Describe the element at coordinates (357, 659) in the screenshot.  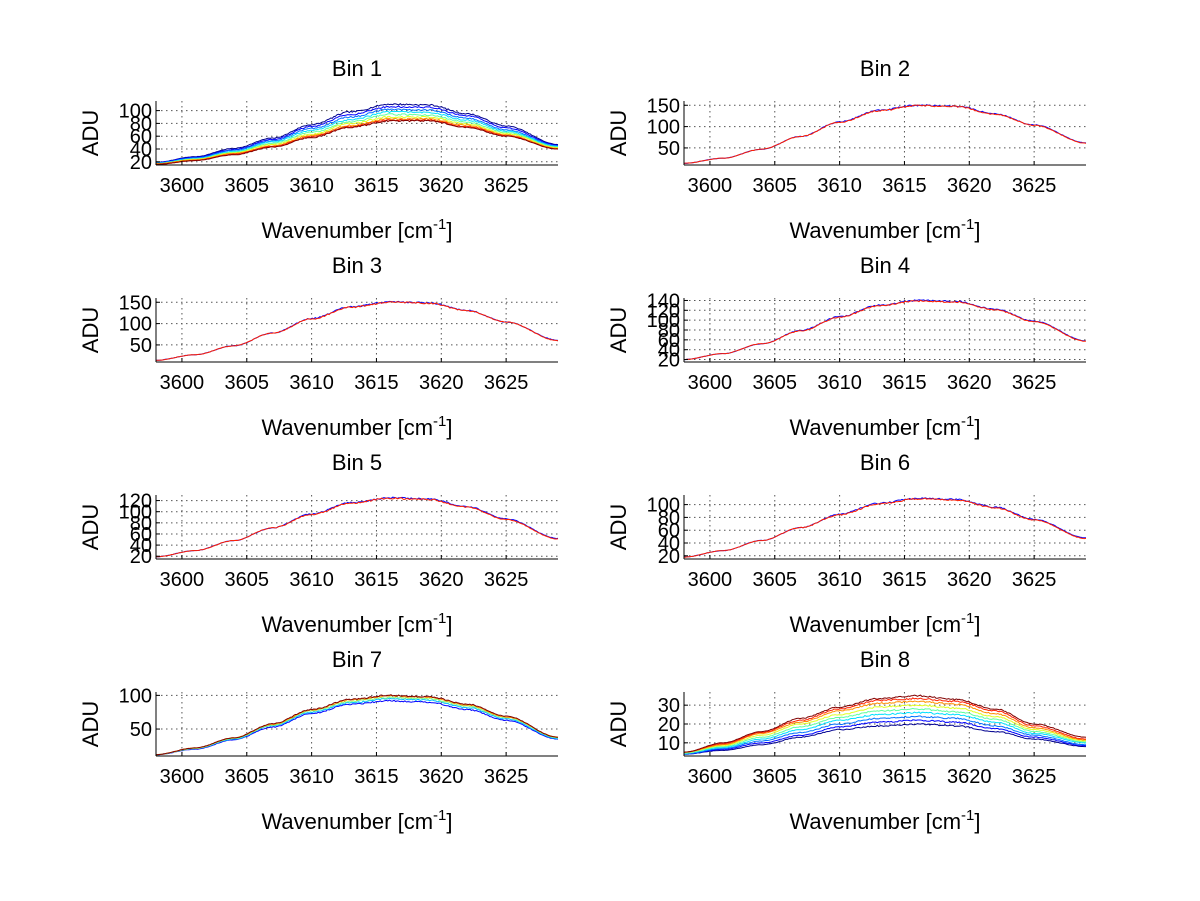
I see `subplot-title: Bin 7` at that location.